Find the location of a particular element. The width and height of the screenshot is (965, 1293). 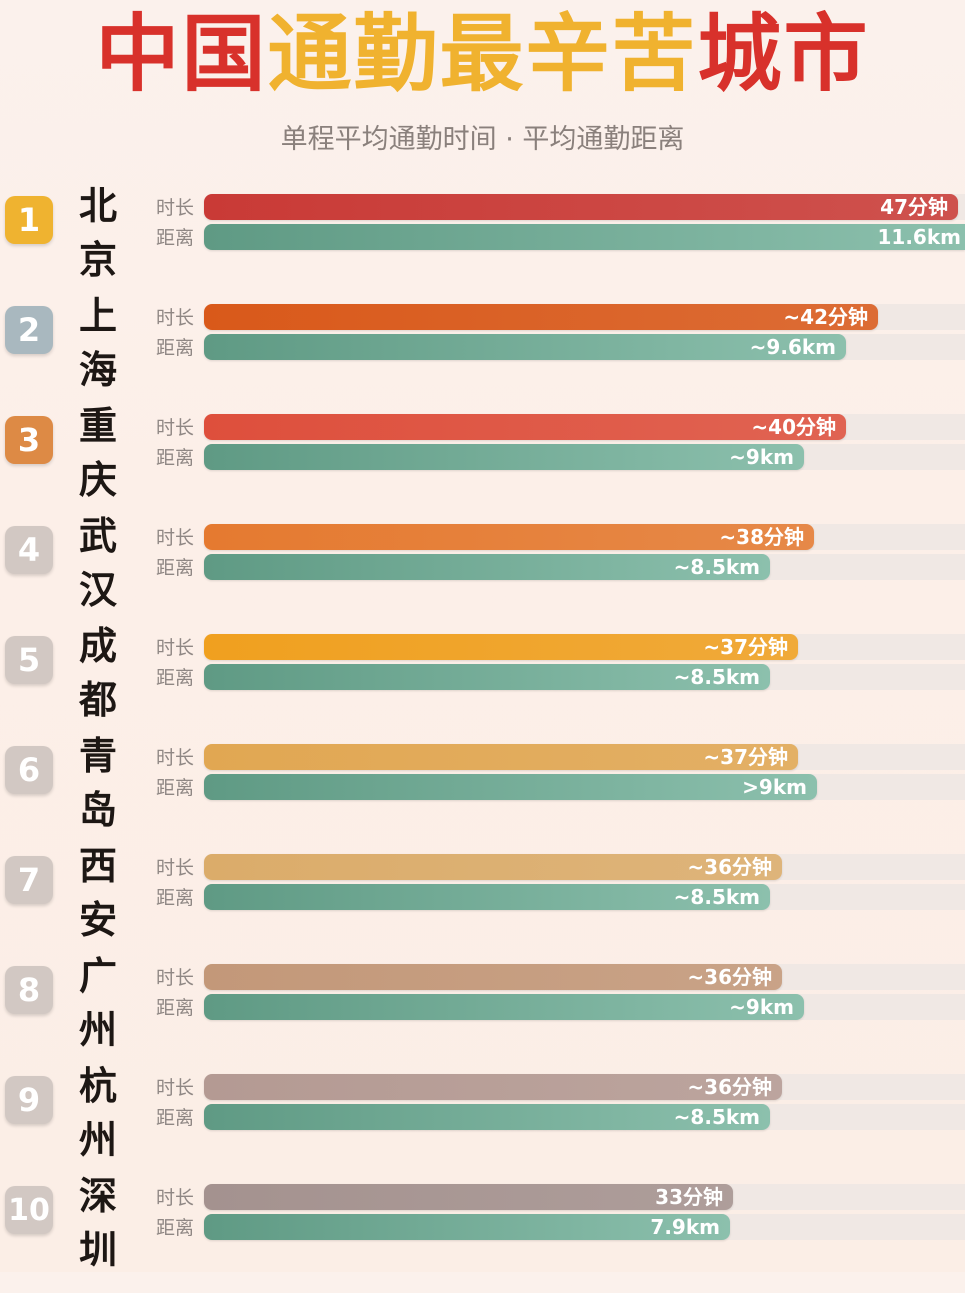

rank-badge: 3 is located at coordinates (29, 440).